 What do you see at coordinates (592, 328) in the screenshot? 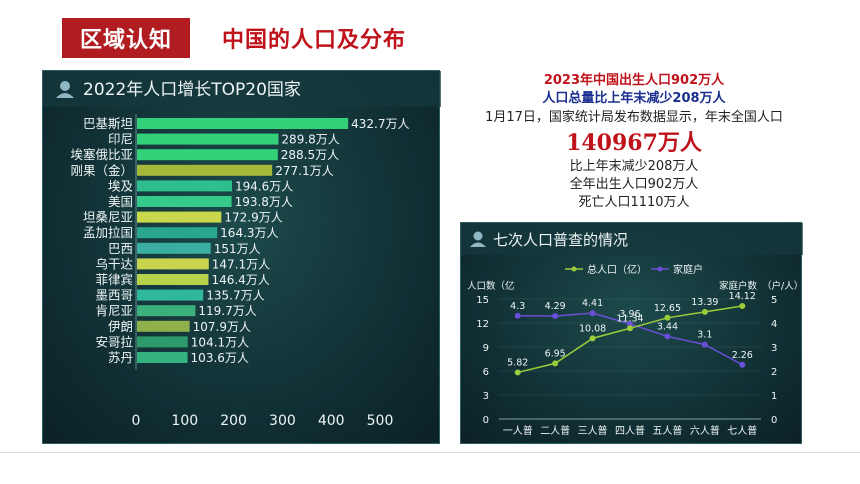
I see `data-label: 10.08` at bounding box center [592, 328].